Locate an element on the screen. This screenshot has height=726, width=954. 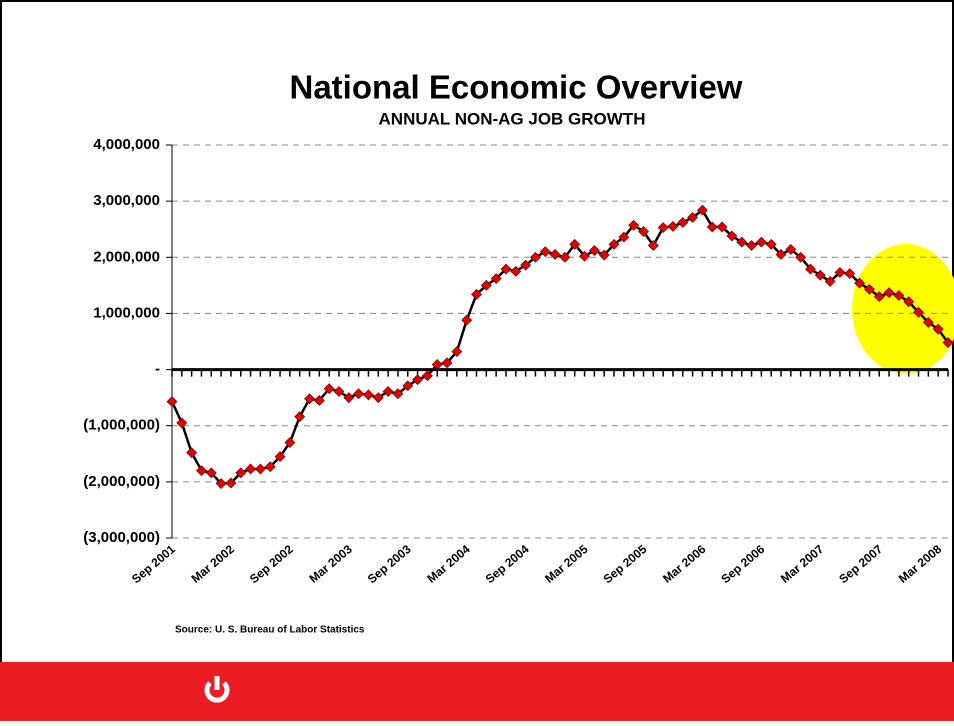
chart-subtitle: ANNUAL NON-AG JOB GROWTH is located at coordinates (512, 118).